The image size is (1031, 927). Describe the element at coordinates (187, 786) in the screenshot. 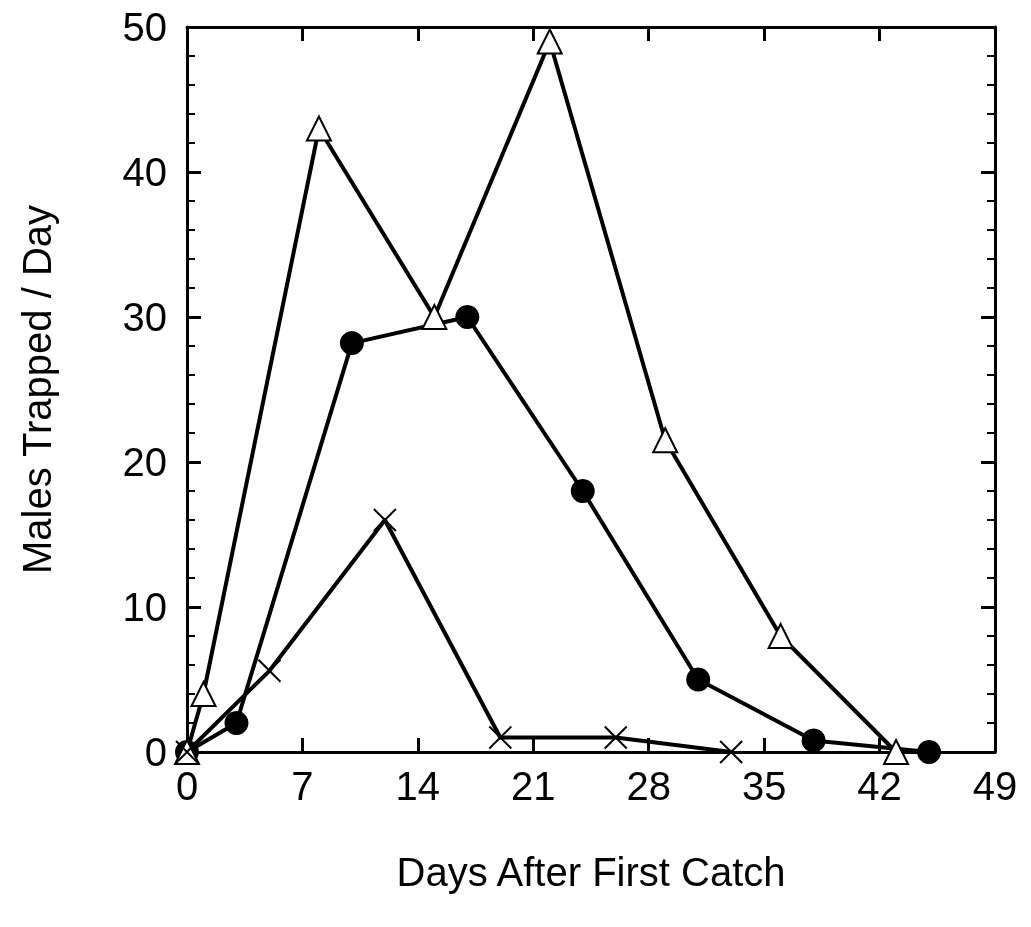

I see `x-tick-label: 0` at that location.